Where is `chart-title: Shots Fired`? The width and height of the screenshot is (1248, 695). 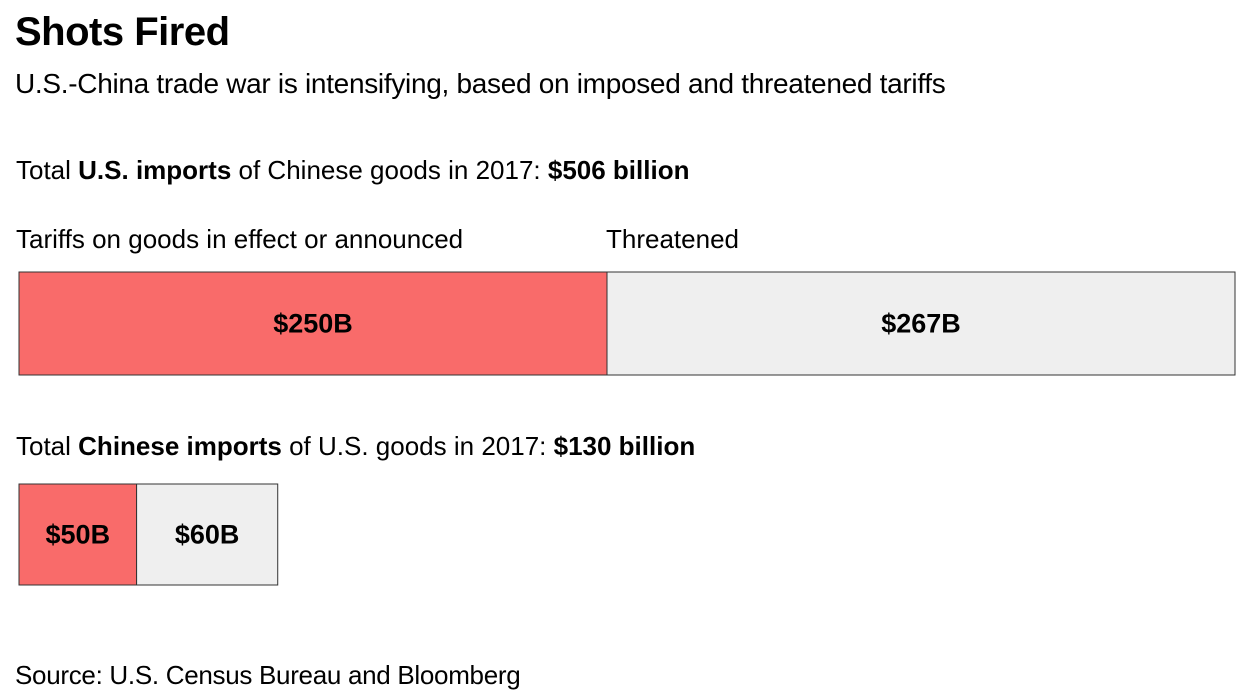 chart-title: Shots Fired is located at coordinates (122, 32).